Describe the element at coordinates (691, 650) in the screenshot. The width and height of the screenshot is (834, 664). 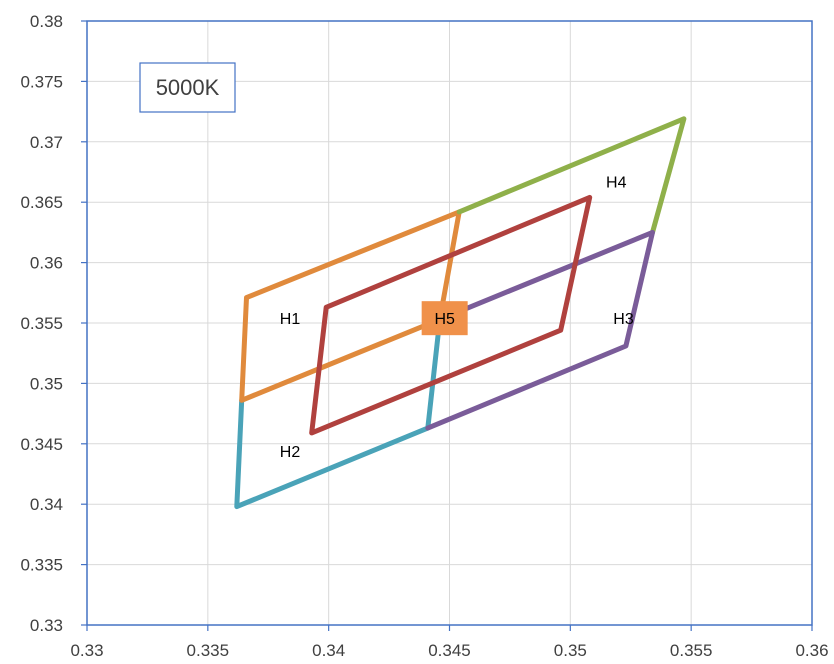
I see `x-tick-label: 0.355` at that location.